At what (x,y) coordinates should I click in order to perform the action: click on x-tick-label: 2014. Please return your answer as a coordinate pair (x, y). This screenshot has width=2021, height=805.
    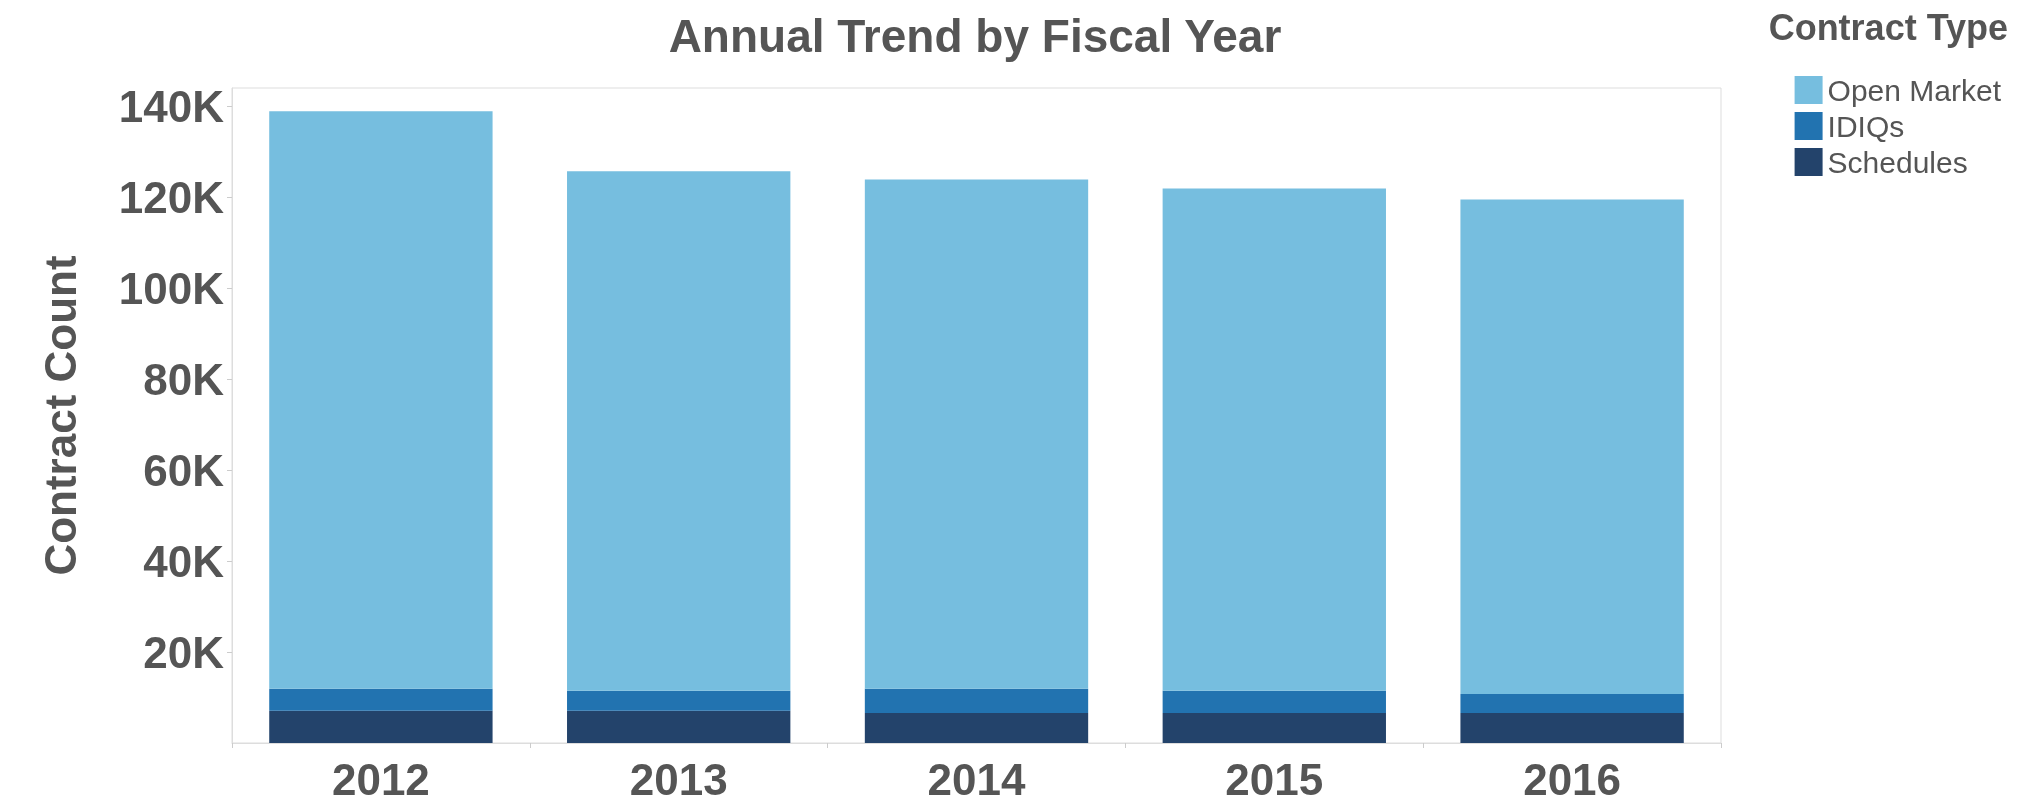
    Looking at the image, I should click on (976, 779).